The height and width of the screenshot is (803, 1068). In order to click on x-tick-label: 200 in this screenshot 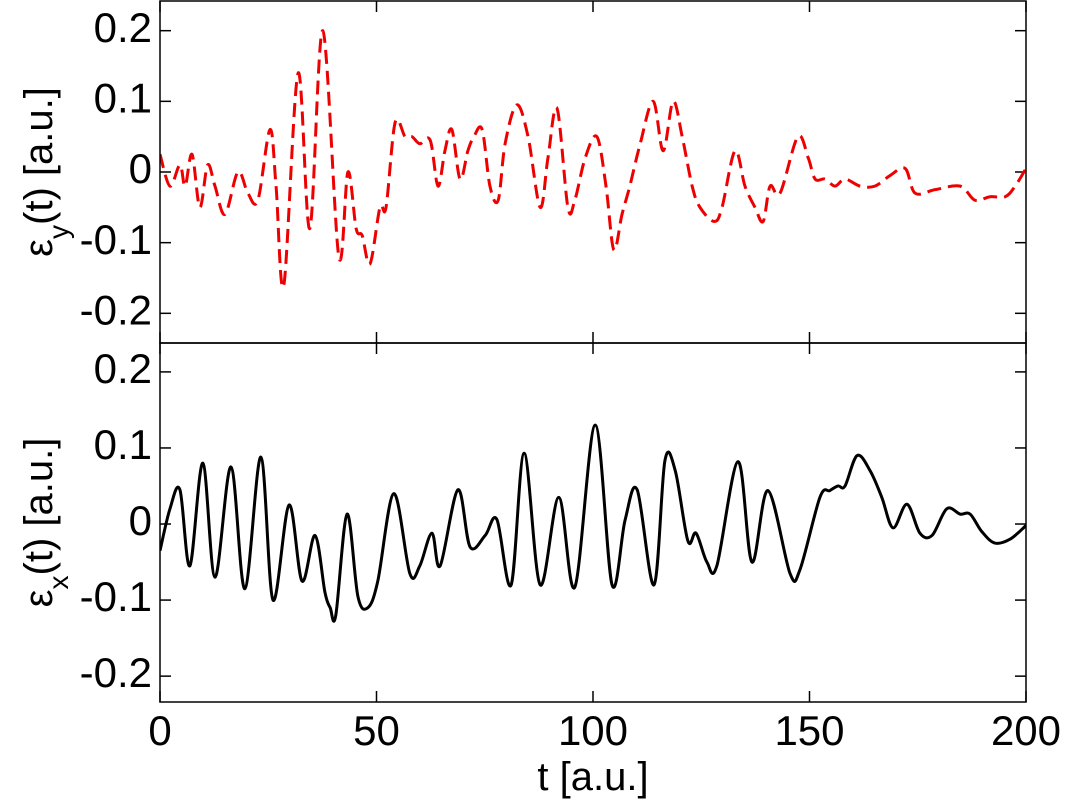, I will do `click(1026, 730)`.